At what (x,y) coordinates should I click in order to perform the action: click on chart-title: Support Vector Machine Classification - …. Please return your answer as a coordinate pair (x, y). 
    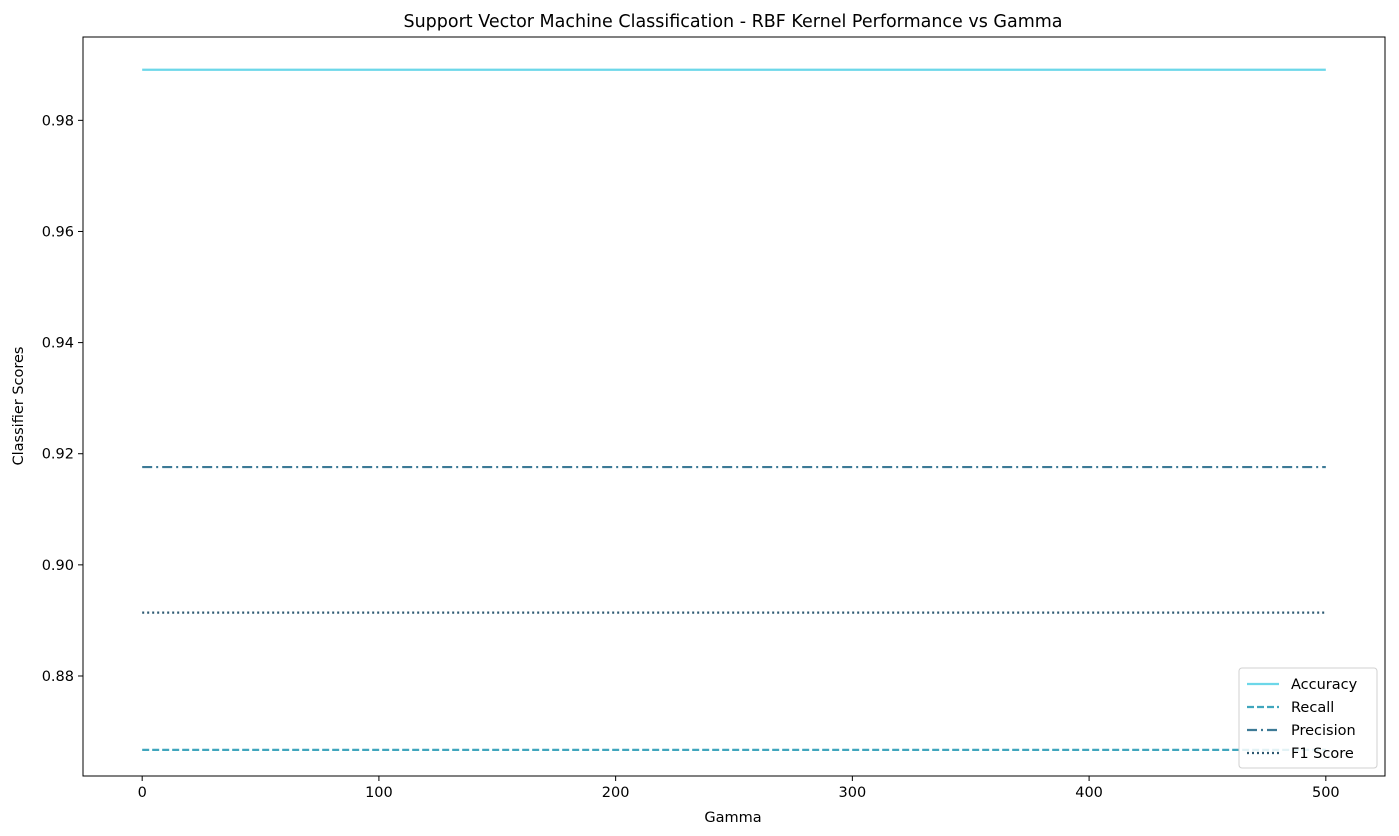
    Looking at the image, I should click on (732, 22).